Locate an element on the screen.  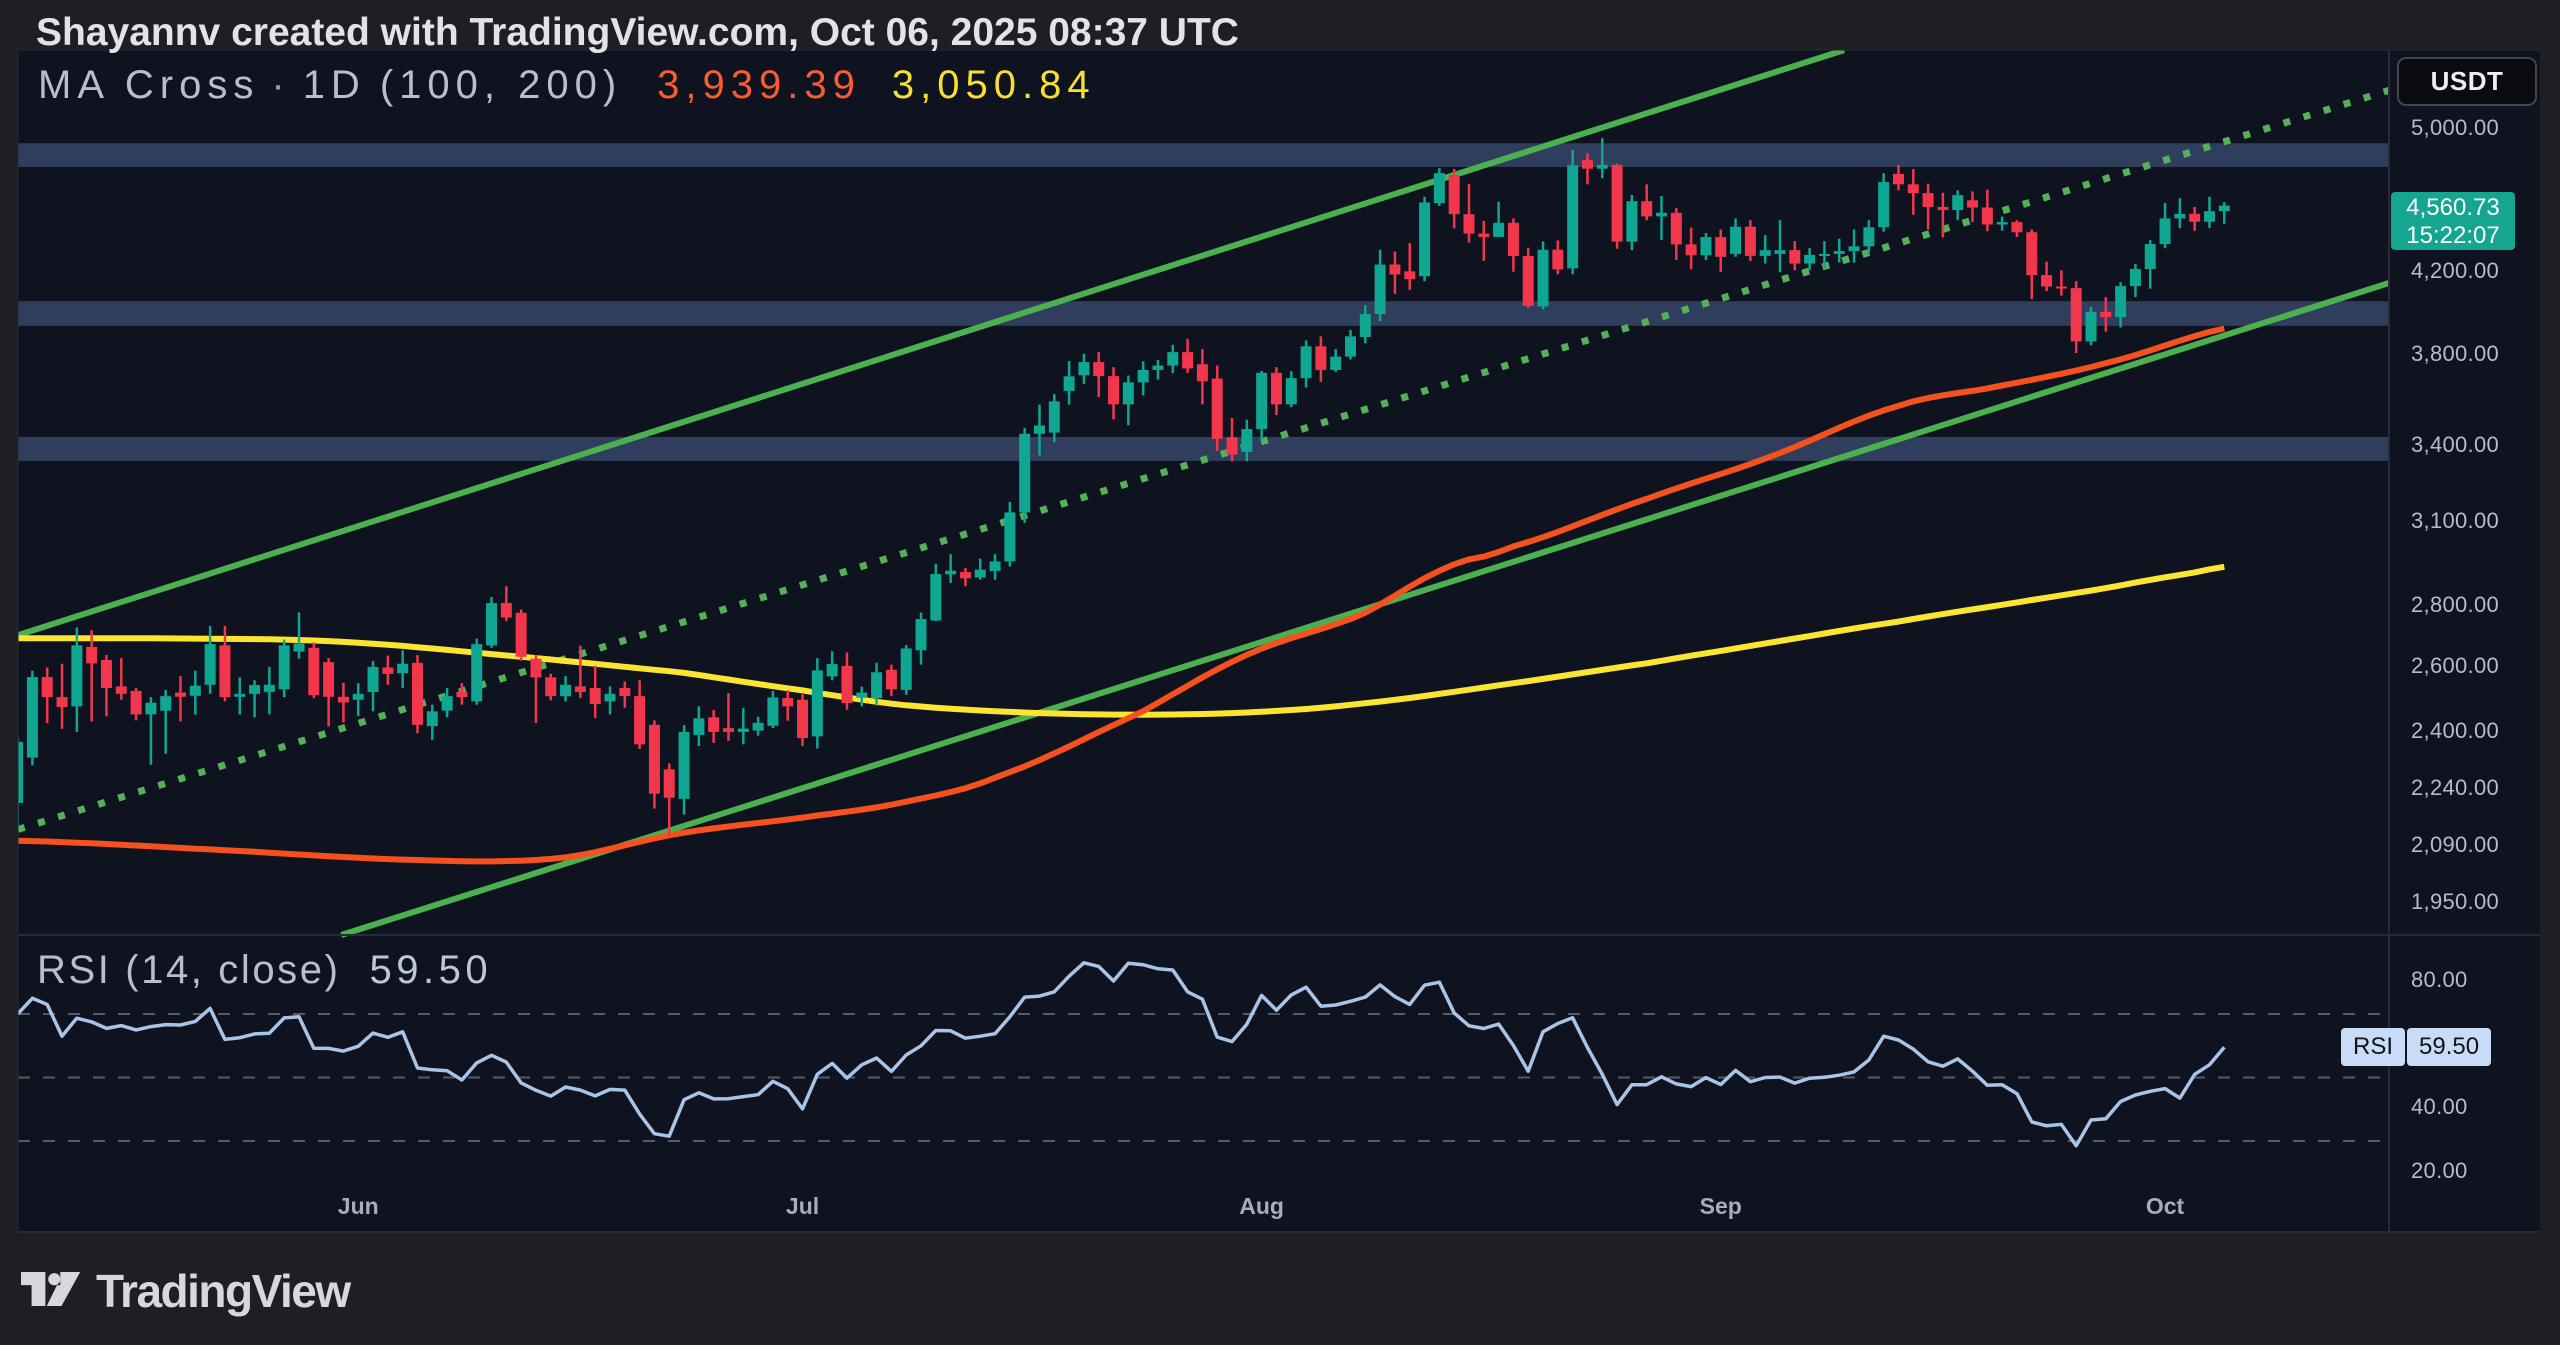
rsi-legend-value: 59.50 is located at coordinates (431, 970).